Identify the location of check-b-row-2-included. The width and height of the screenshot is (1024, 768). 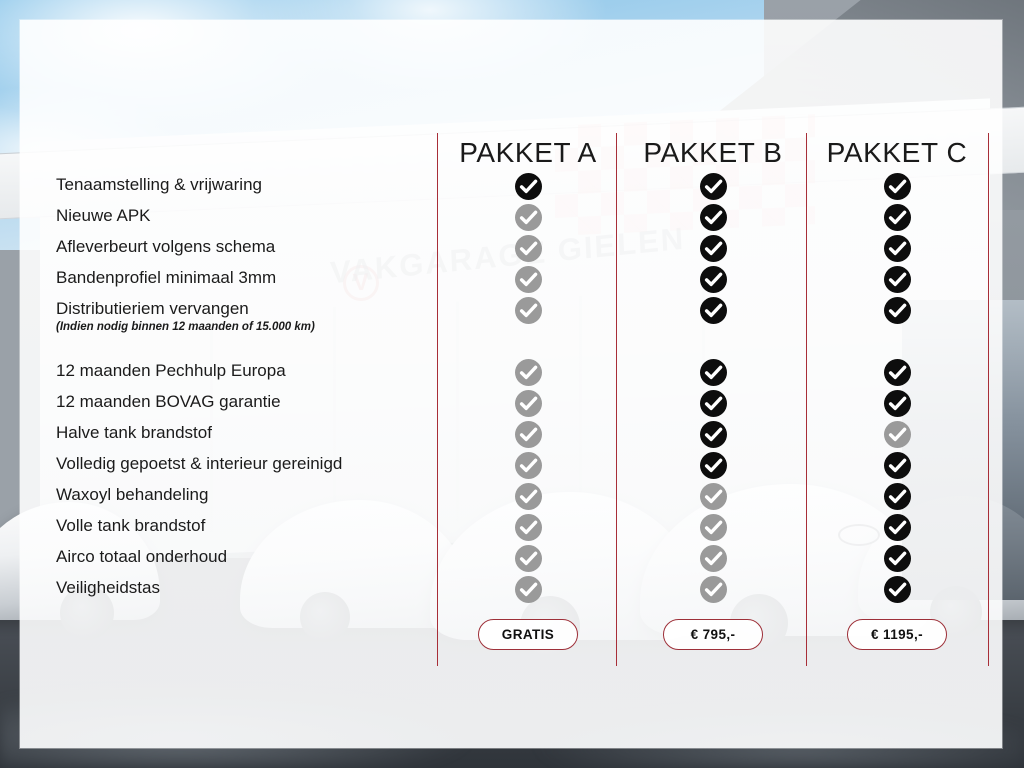
(713, 217).